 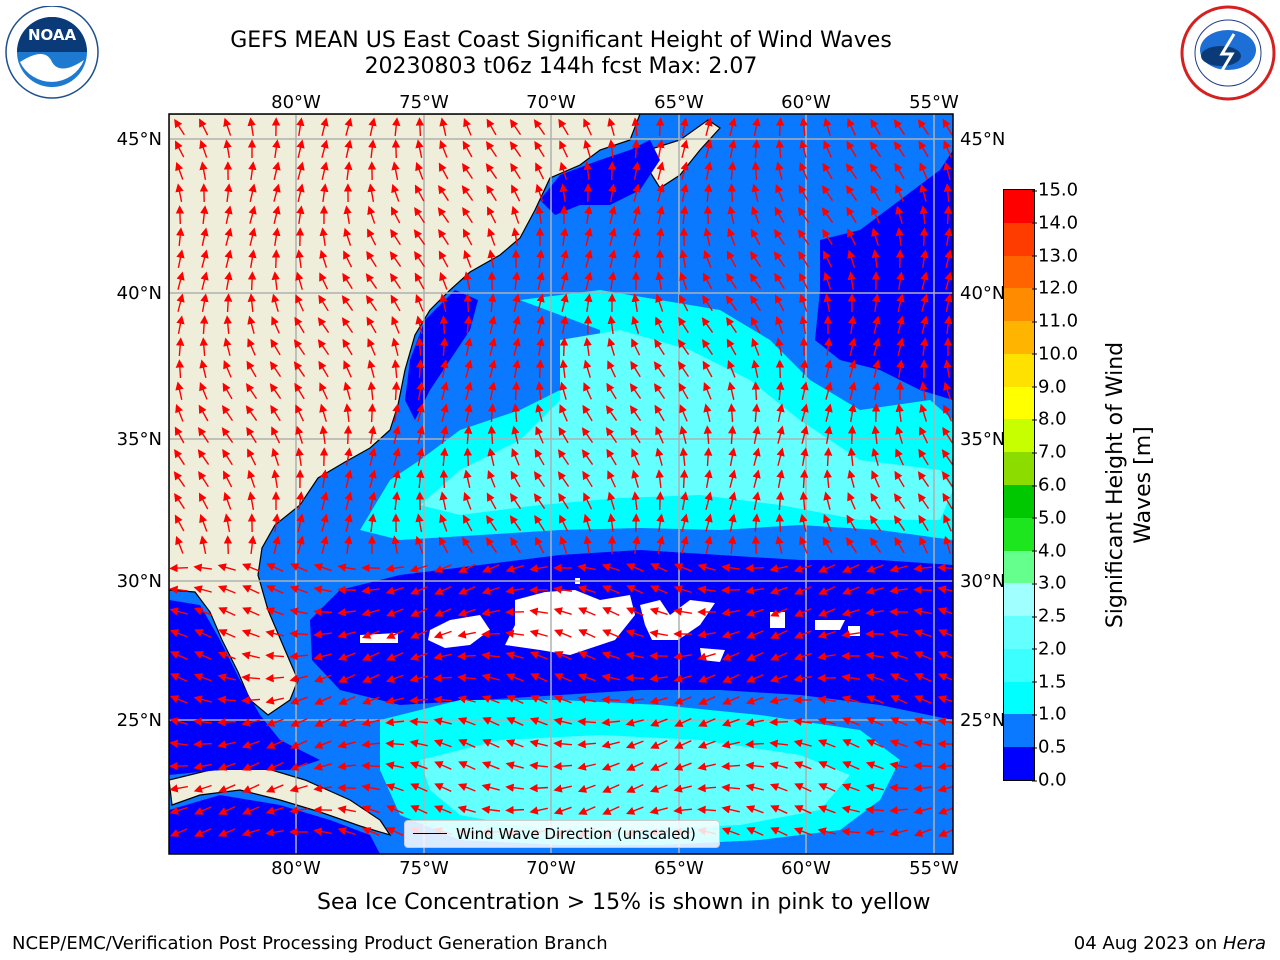 What do you see at coordinates (684, 154) in the screenshot?
I see `land-nova-scotia` at bounding box center [684, 154].